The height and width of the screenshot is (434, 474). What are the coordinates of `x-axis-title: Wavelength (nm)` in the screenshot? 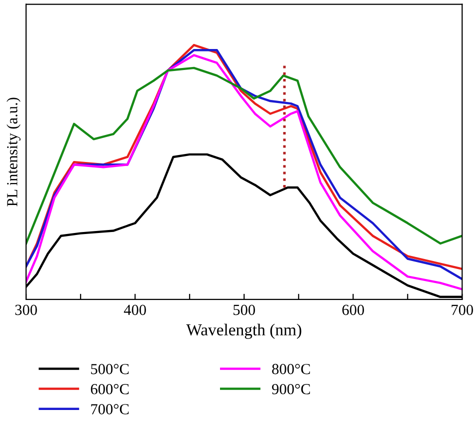 It's located at (244, 331).